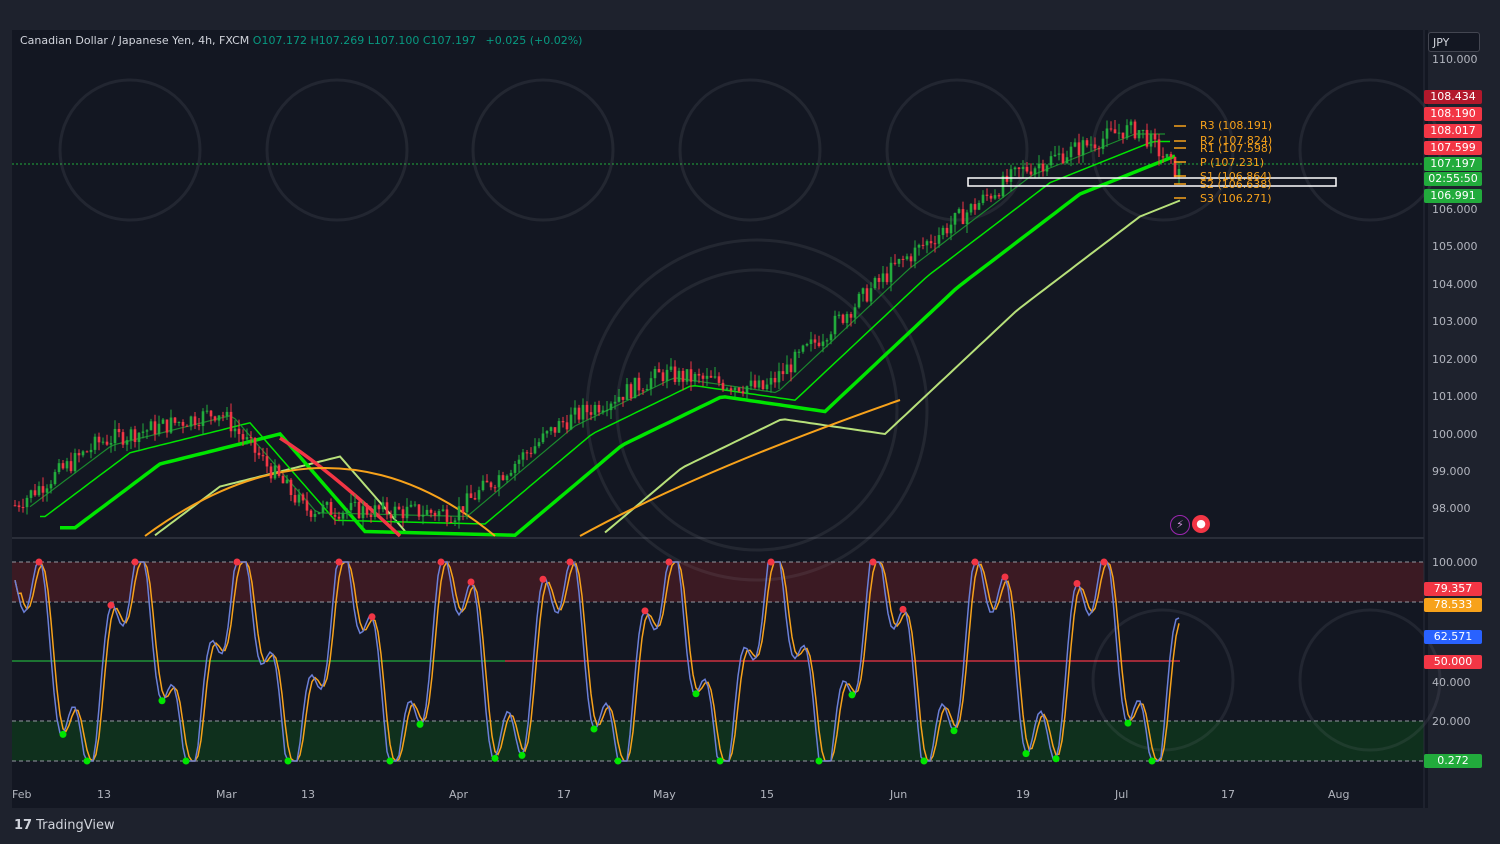 The image size is (1500, 844). I want to click on price-badge: 108.190, so click(1453, 114).